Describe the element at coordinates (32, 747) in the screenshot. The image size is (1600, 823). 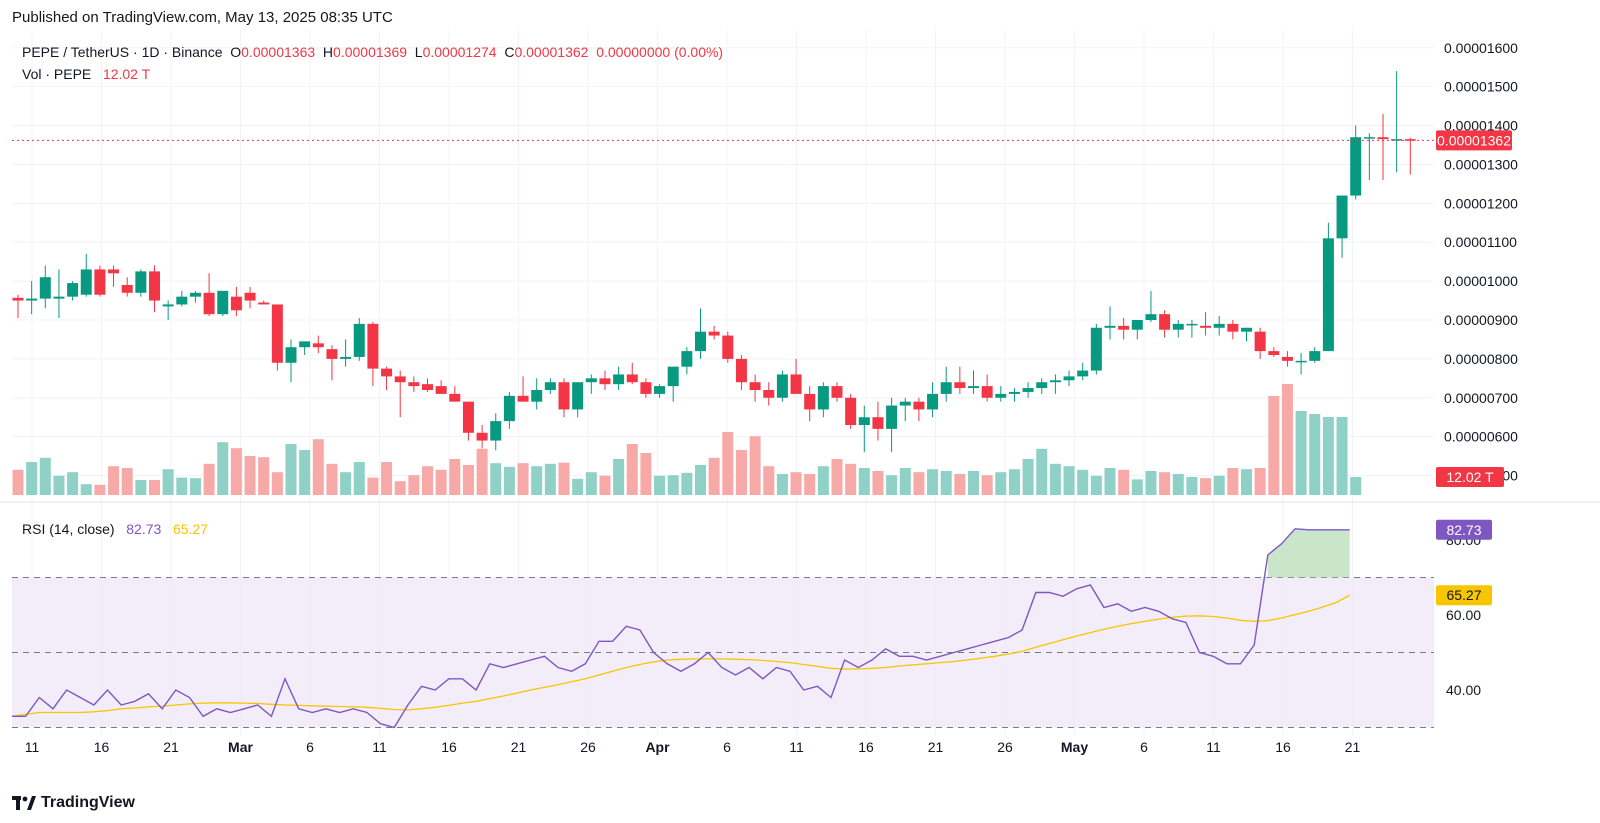
I see `time-tick-label: 11` at that location.